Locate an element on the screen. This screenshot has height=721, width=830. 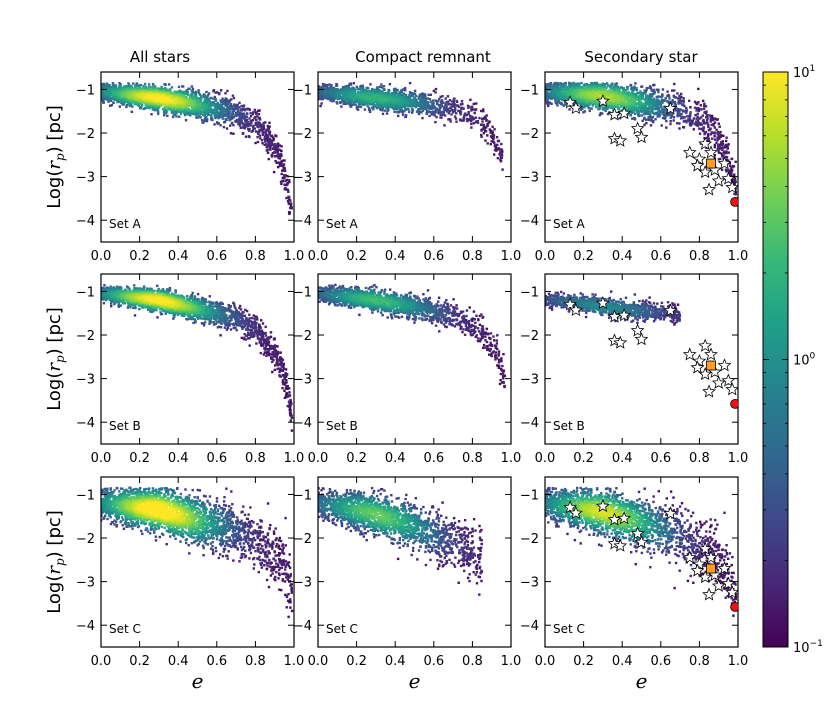
y-tick-label: −4 is located at coordinates (302, 221).